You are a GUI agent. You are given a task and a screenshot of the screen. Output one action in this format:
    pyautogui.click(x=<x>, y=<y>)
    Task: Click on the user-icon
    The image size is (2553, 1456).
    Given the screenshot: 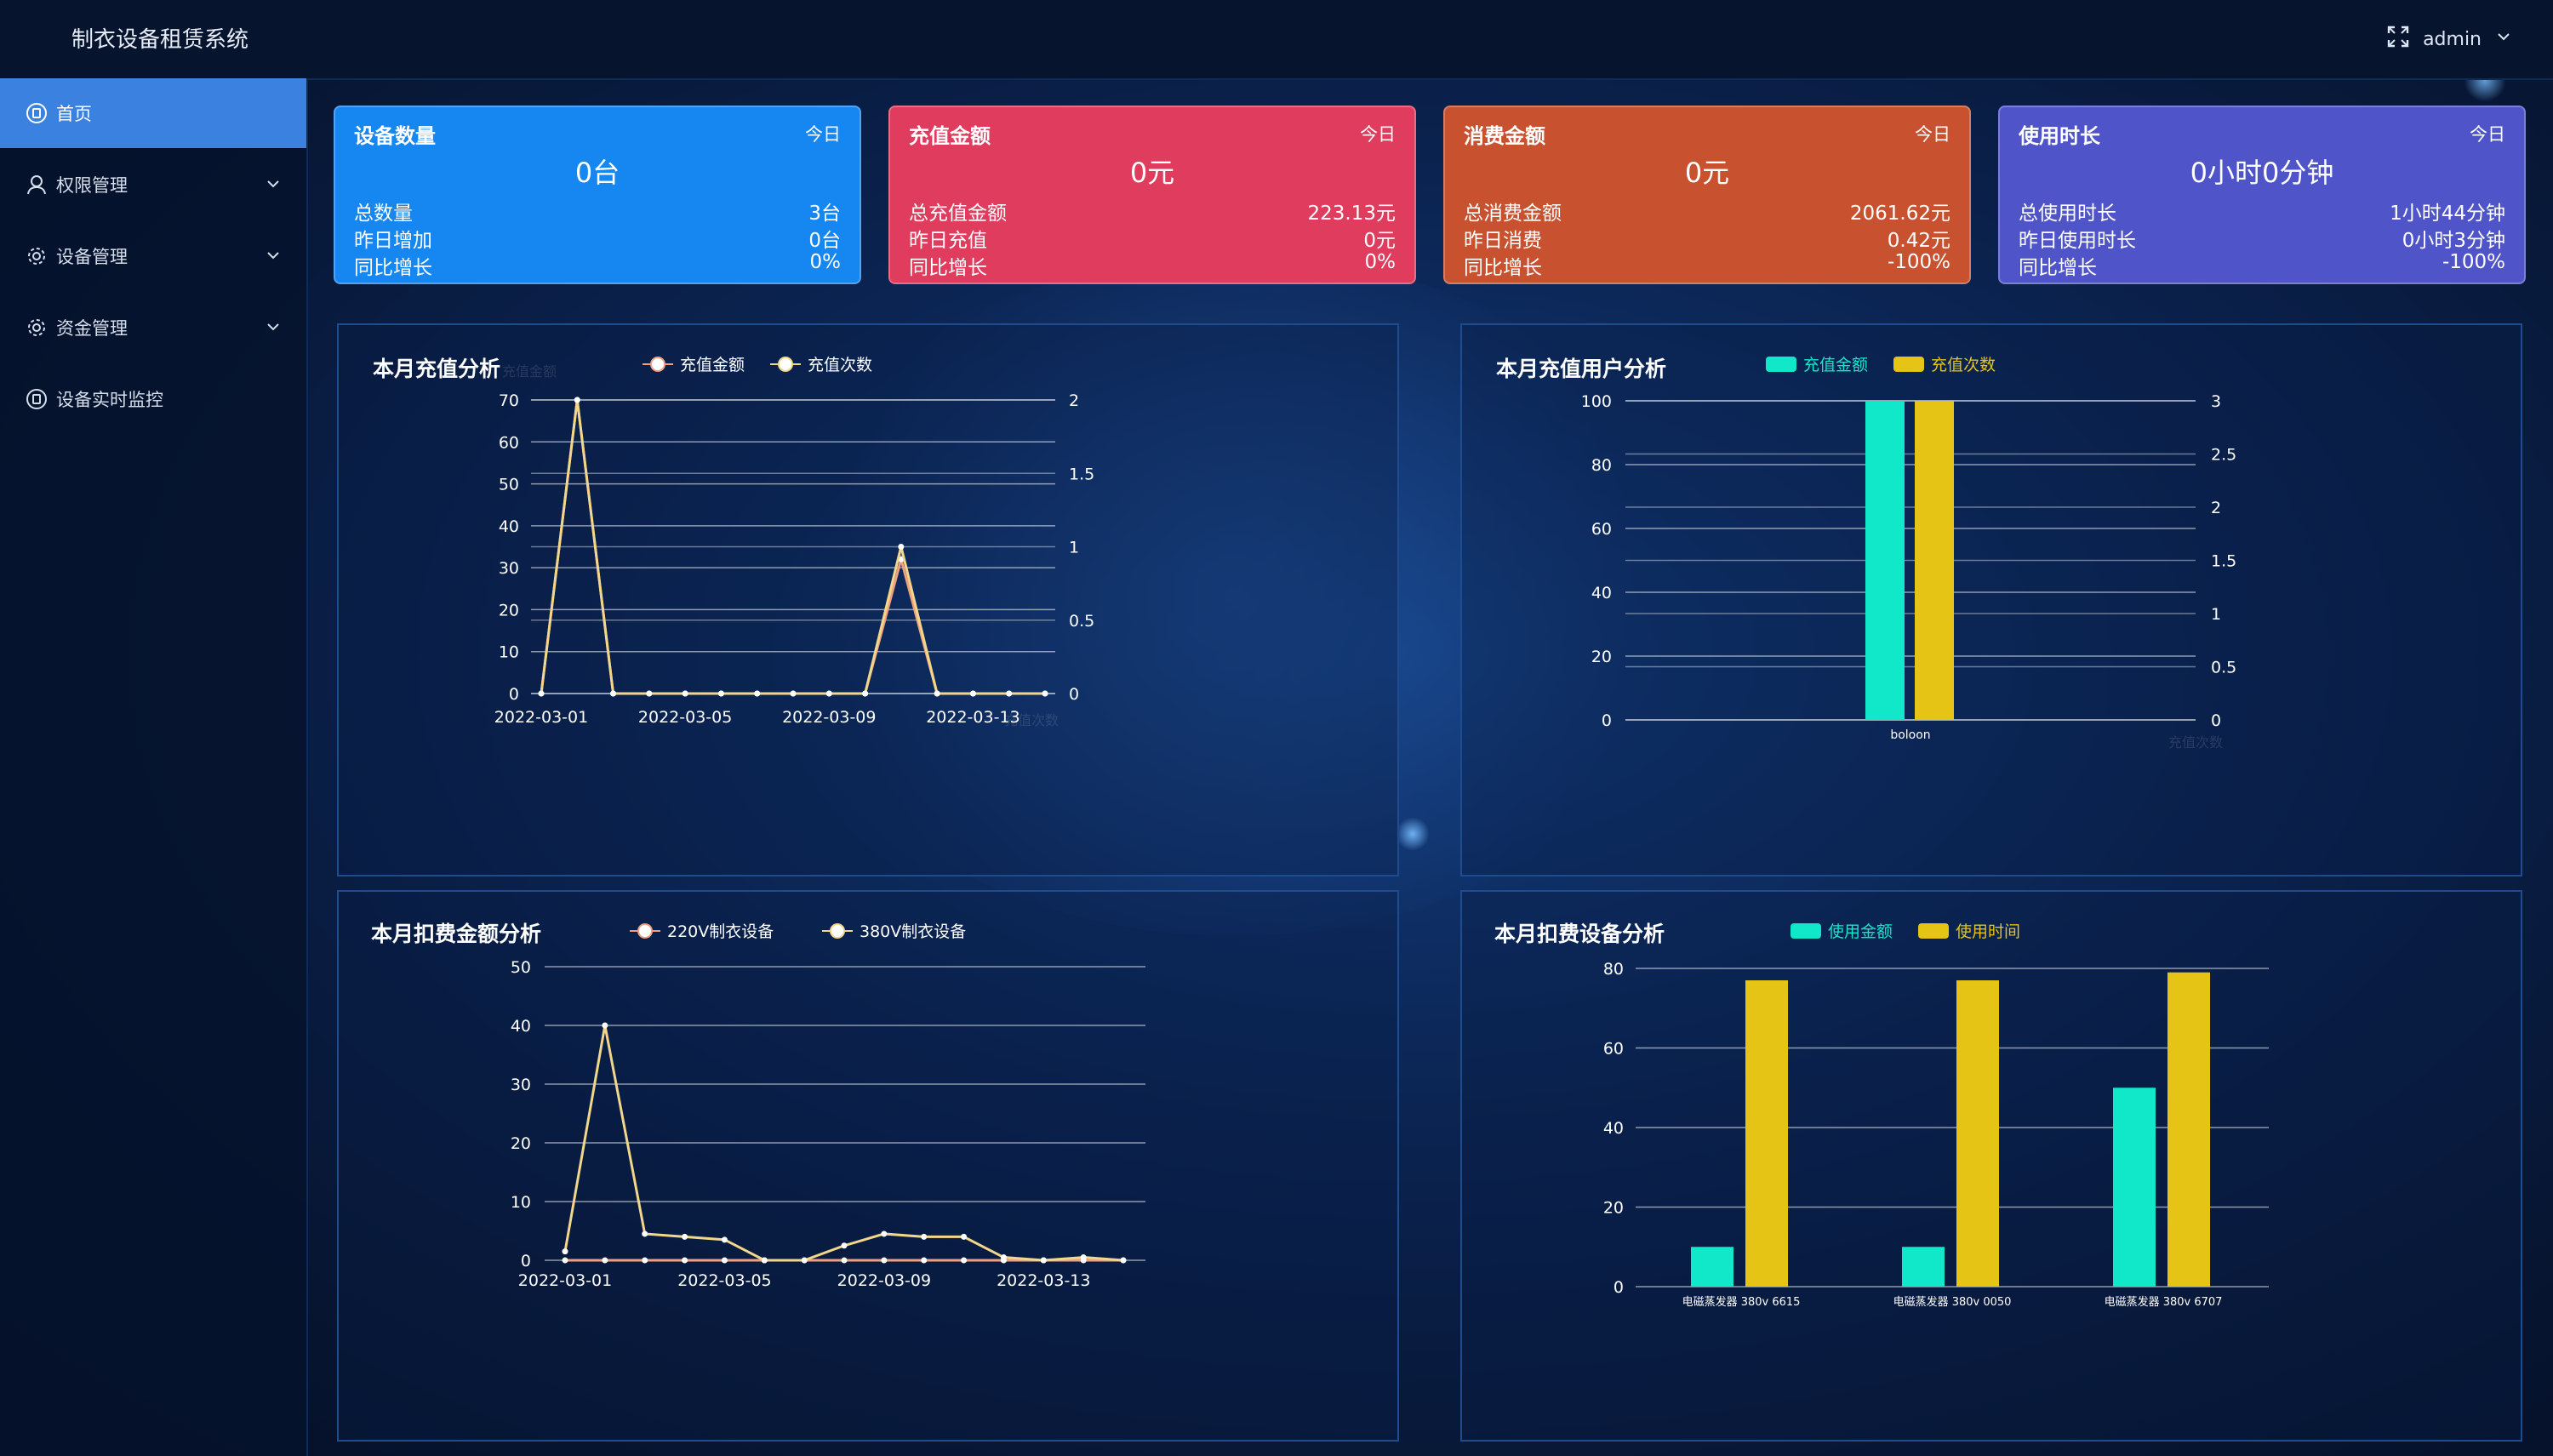 What is the action you would take?
    pyautogui.click(x=37, y=185)
    